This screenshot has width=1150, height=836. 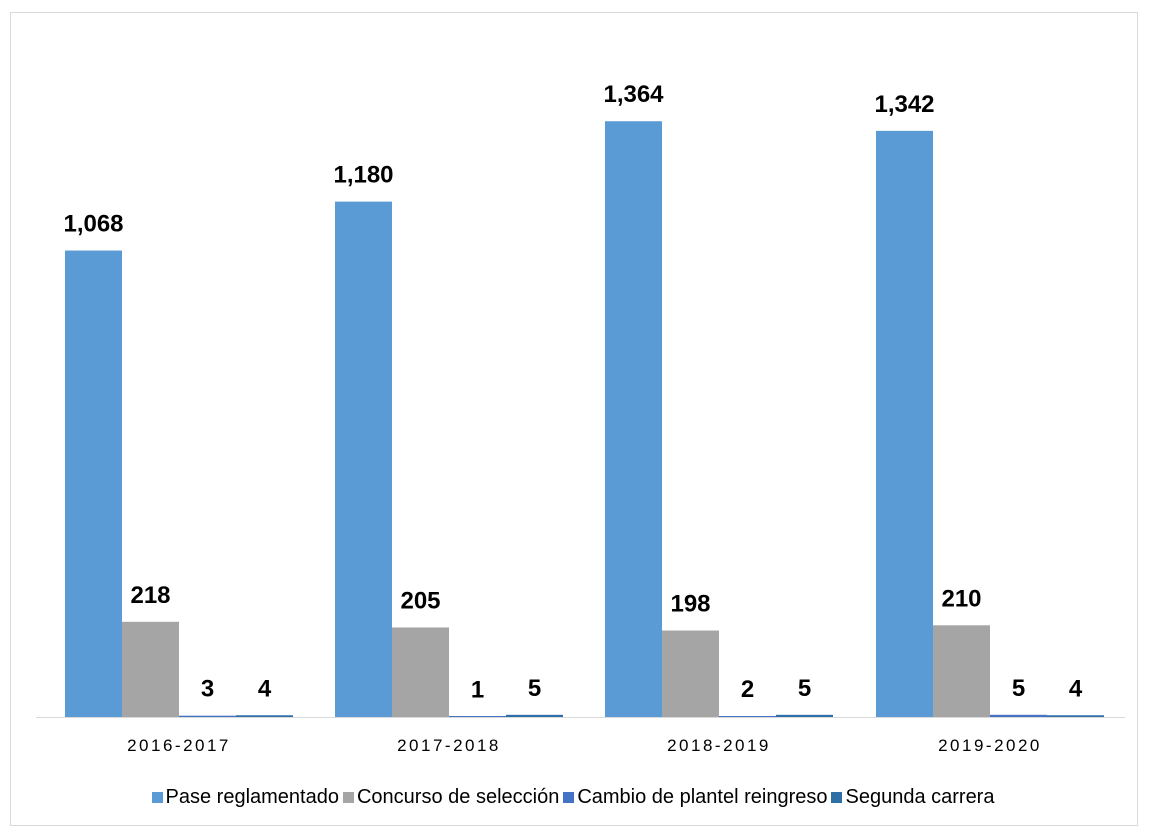 What do you see at coordinates (264, 716) in the screenshot?
I see `bar-4-2016-2017` at bounding box center [264, 716].